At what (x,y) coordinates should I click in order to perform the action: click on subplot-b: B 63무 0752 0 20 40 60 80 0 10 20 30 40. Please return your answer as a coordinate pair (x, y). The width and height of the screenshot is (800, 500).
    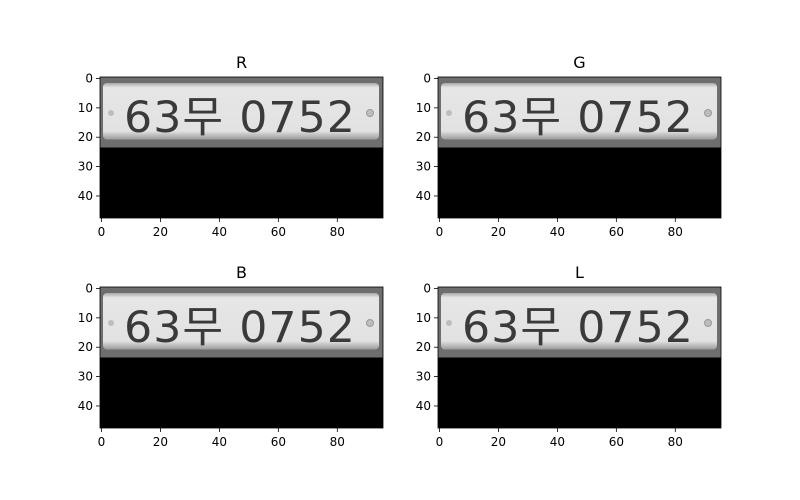
    Looking at the image, I should click on (231, 356).